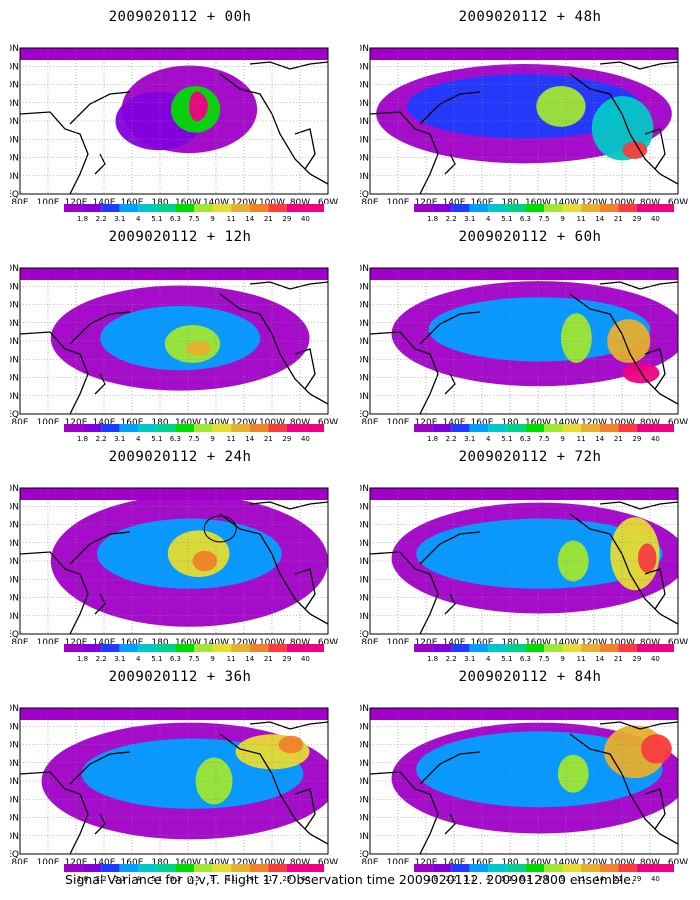 This screenshot has height=900, width=700. What do you see at coordinates (188, 421) in the screenshot?
I see `lon-tick-label: 160W` at bounding box center [188, 421].